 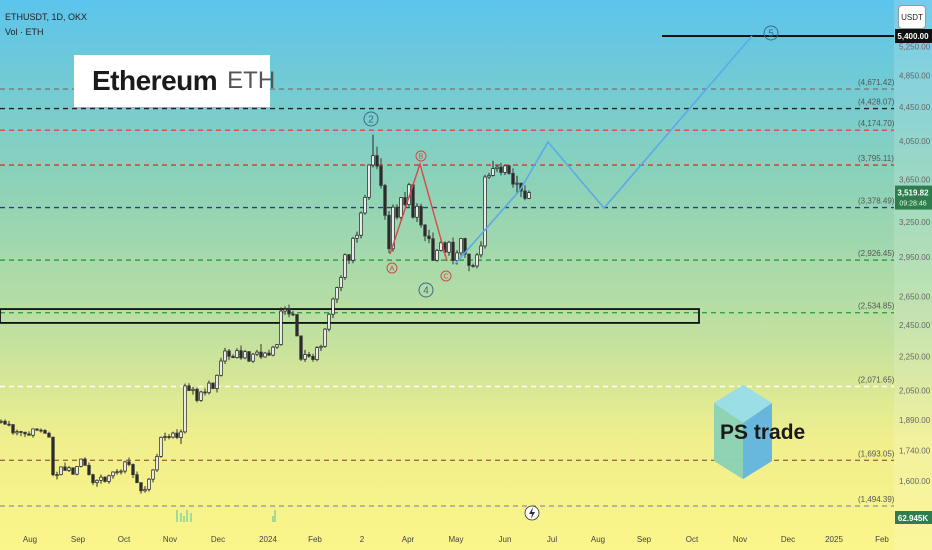 What do you see at coordinates (876, 253) in the screenshot?
I see `level-label-5: (2,926.45)` at bounding box center [876, 253].